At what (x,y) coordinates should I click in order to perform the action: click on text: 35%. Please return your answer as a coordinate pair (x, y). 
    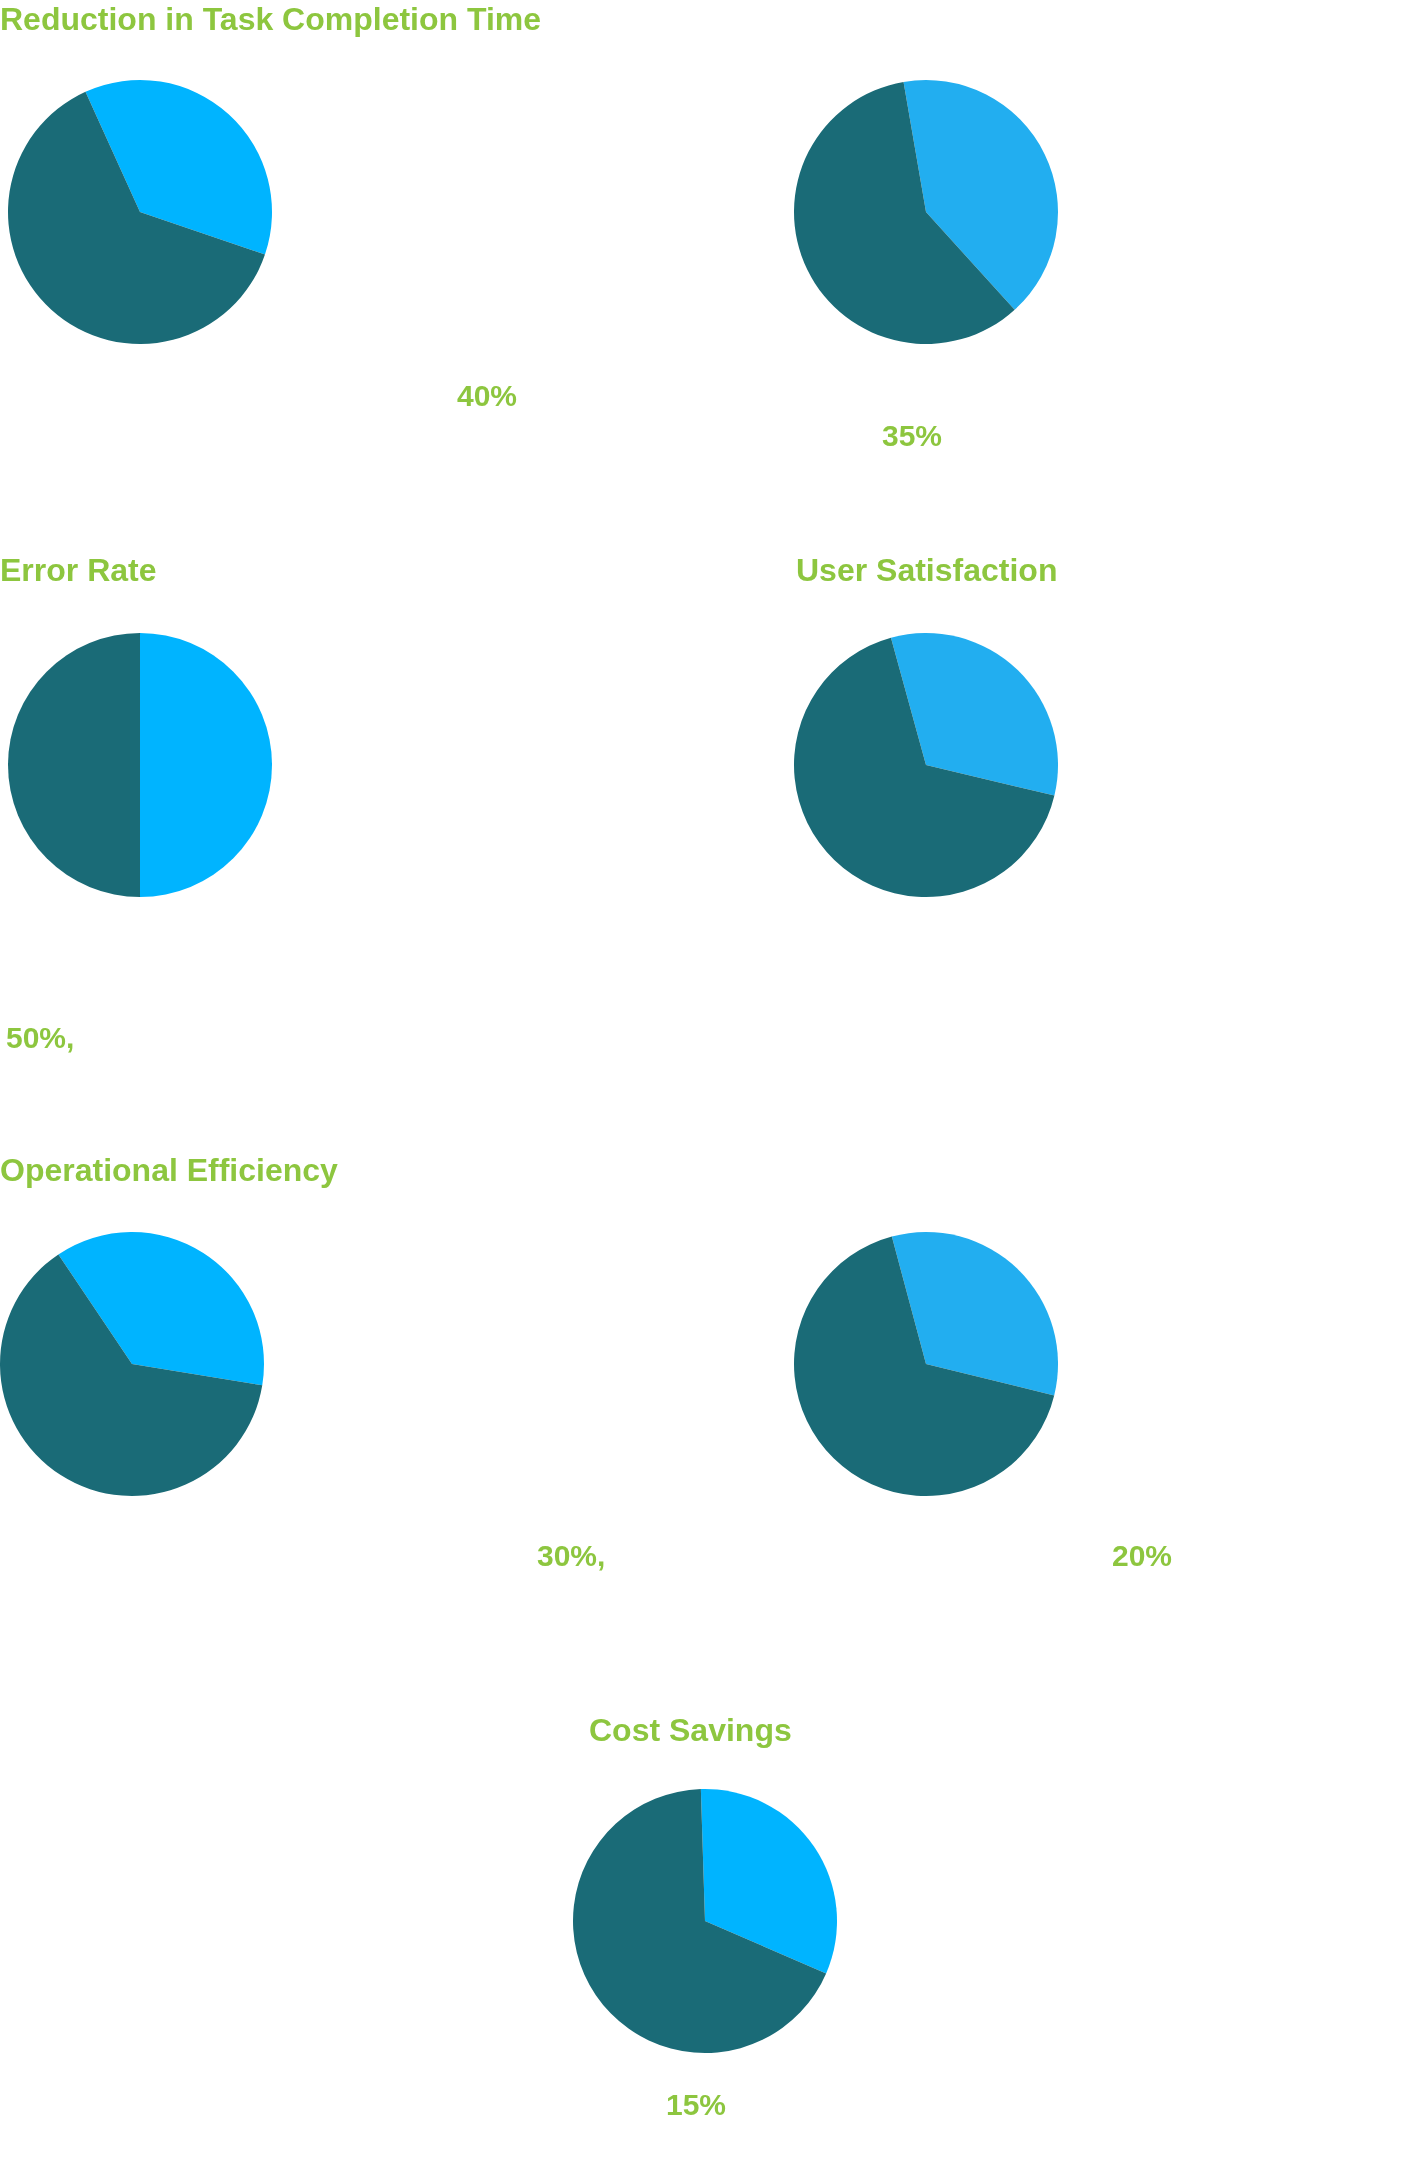
    Looking at the image, I should click on (912, 435).